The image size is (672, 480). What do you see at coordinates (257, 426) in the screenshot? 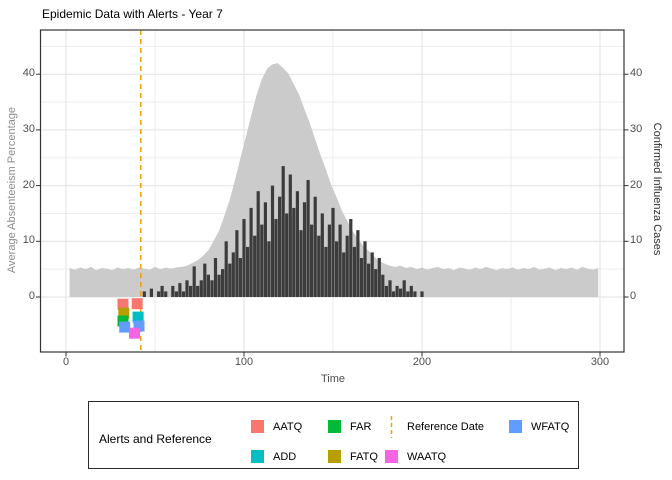
I see `aatq-swatch-icon` at bounding box center [257, 426].